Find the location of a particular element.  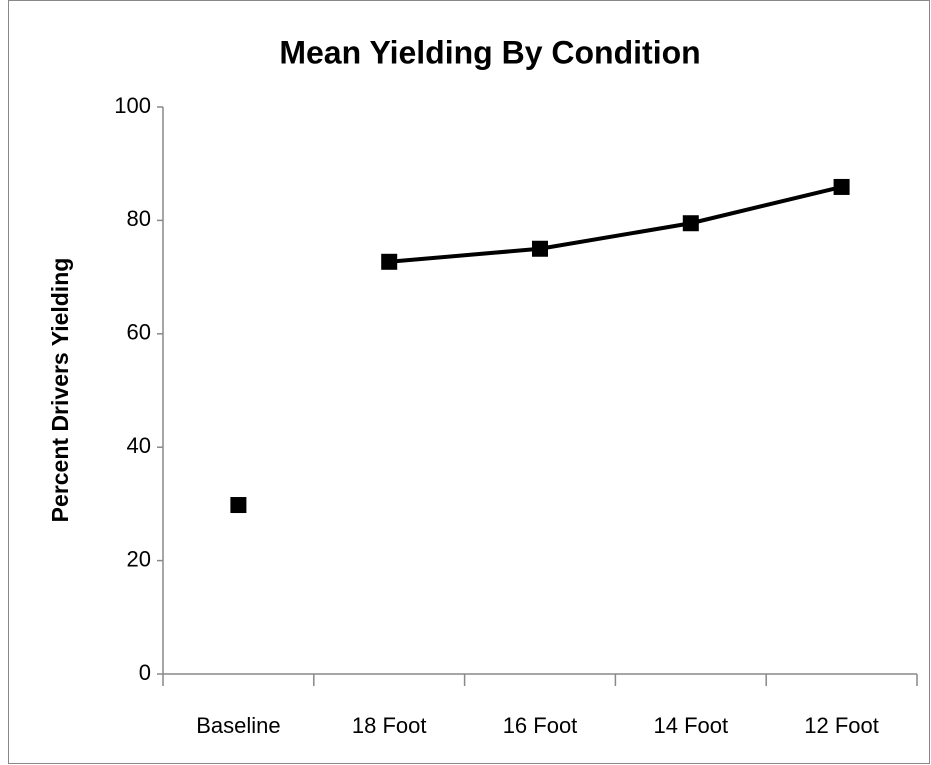

y-axis-label: Percent Drivers Yielding is located at coordinates (60, 390).